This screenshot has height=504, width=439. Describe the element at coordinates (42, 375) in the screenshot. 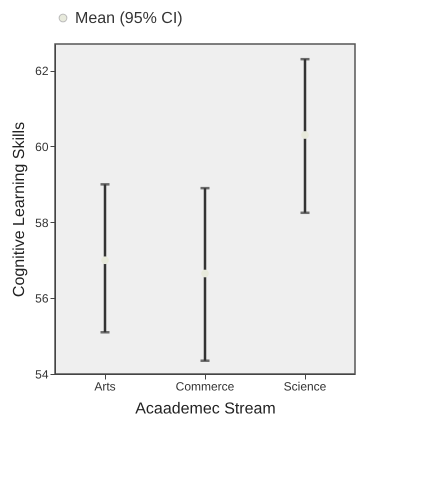

I see `y-tick-label: 54` at that location.